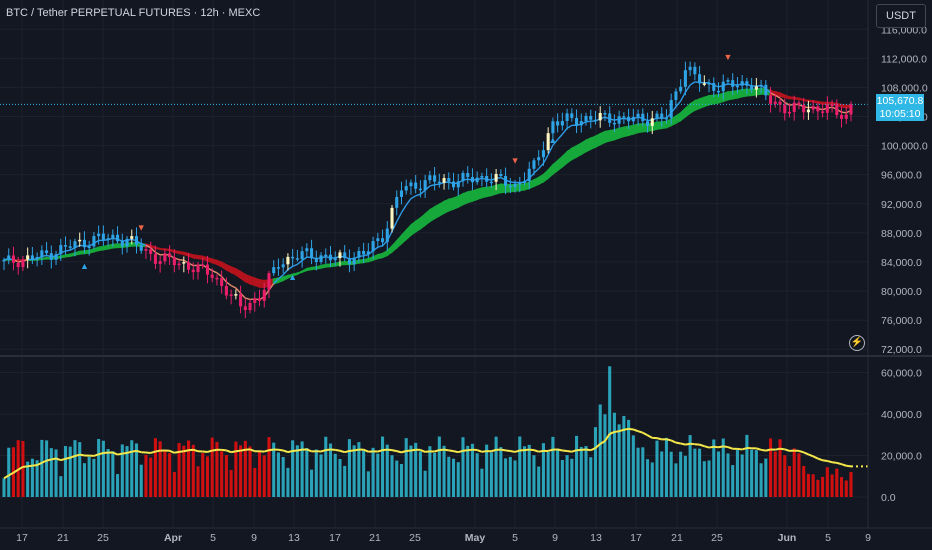 The width and height of the screenshot is (932, 550). What do you see at coordinates (901, 16) in the screenshot?
I see `currency-button: USDT` at bounding box center [901, 16].